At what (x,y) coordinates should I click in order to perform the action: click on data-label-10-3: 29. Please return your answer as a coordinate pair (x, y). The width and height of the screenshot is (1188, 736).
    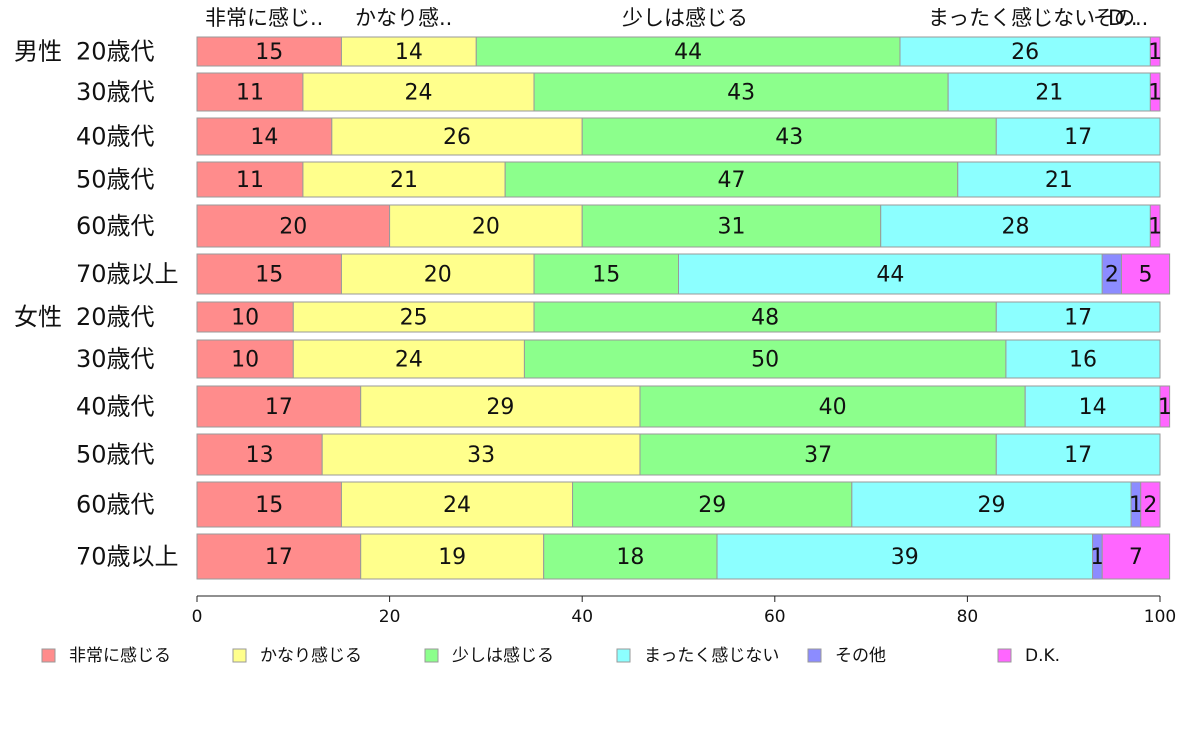
    Looking at the image, I should click on (991, 505).